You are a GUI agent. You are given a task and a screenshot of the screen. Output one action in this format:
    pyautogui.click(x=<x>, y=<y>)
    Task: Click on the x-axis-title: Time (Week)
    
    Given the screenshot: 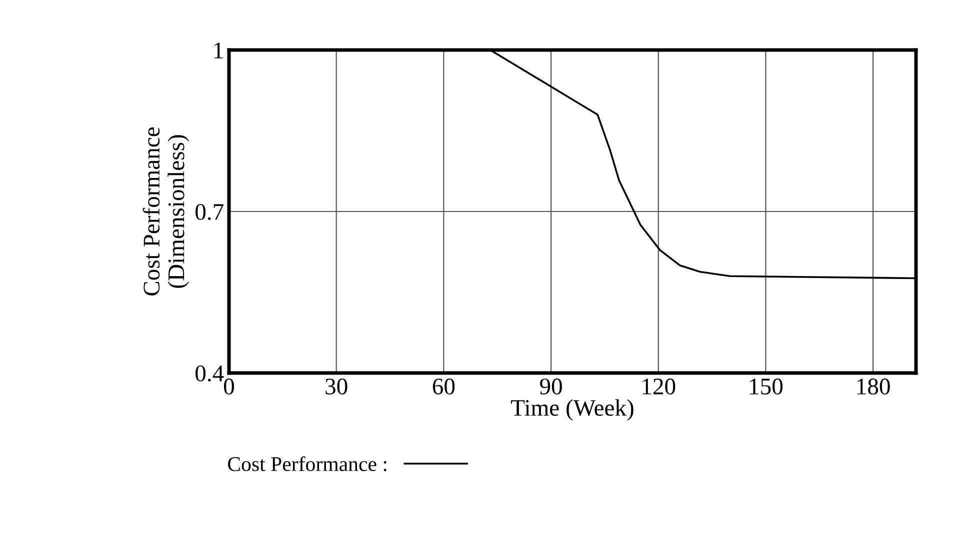 What is the action you would take?
    pyautogui.click(x=572, y=410)
    